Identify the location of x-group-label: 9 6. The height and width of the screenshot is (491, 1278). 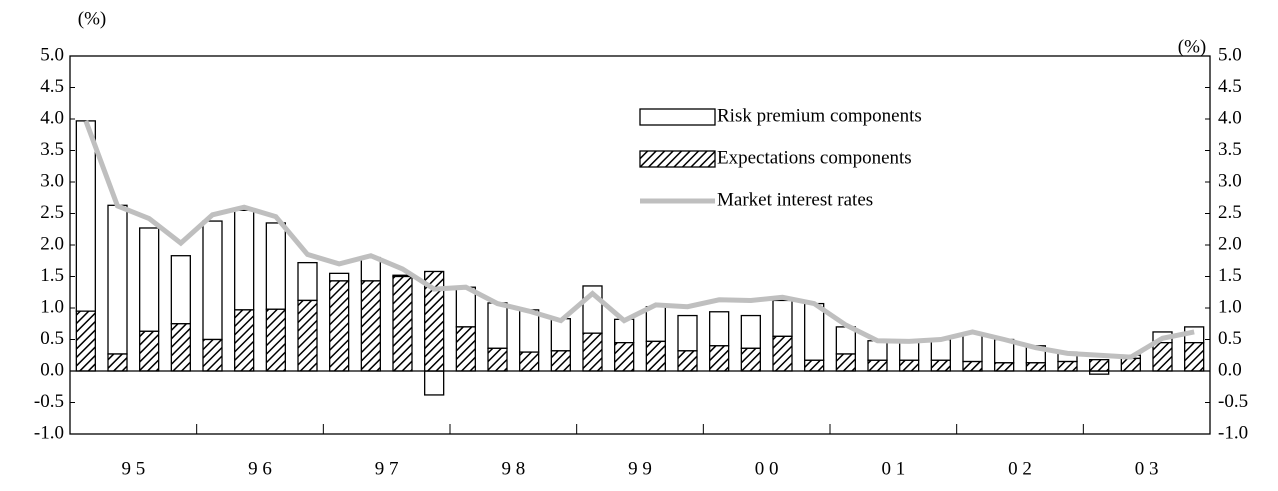
(260, 468).